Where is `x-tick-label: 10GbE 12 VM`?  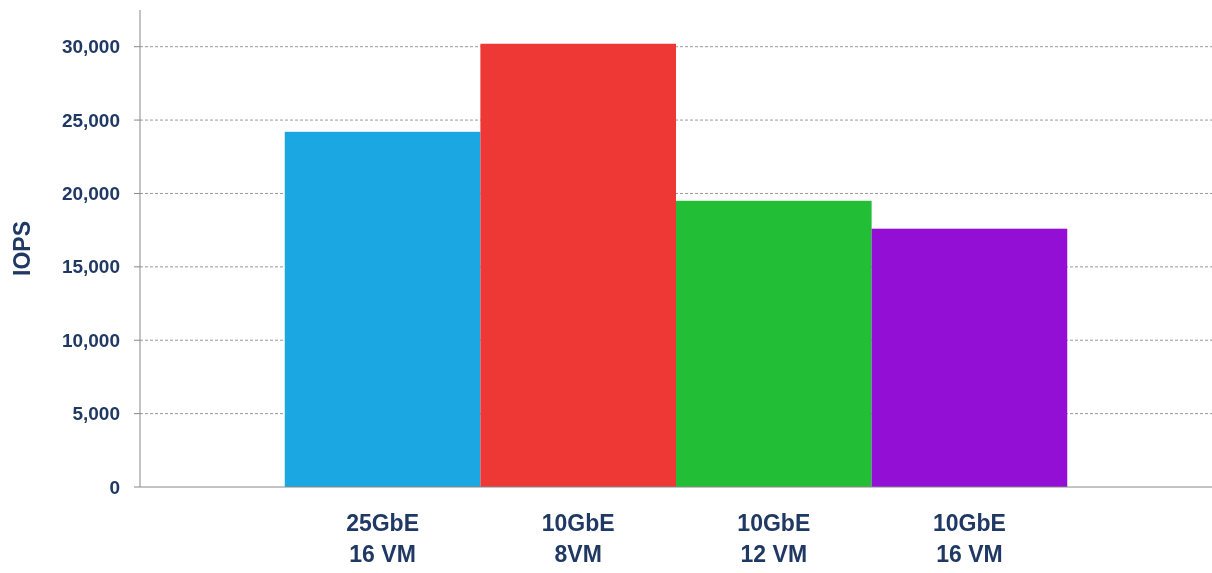
x-tick-label: 10GbE 12 VM is located at coordinates (774, 538).